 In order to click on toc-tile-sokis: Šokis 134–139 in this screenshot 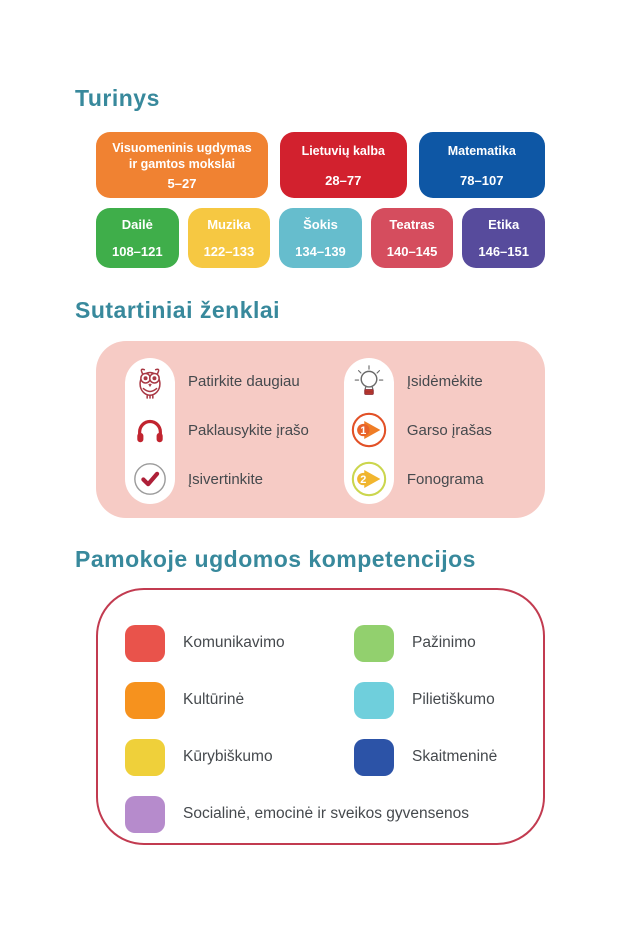, I will do `click(320, 238)`.